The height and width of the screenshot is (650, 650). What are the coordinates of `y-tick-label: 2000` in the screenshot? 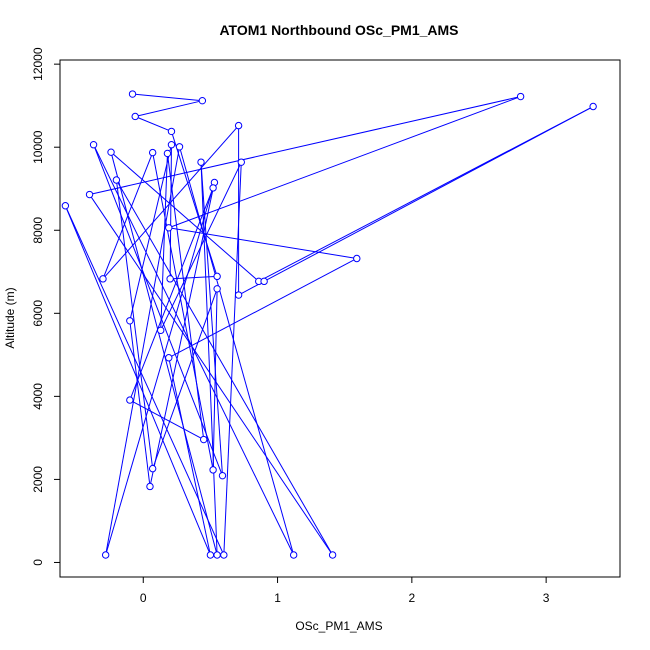 It's located at (38, 479).